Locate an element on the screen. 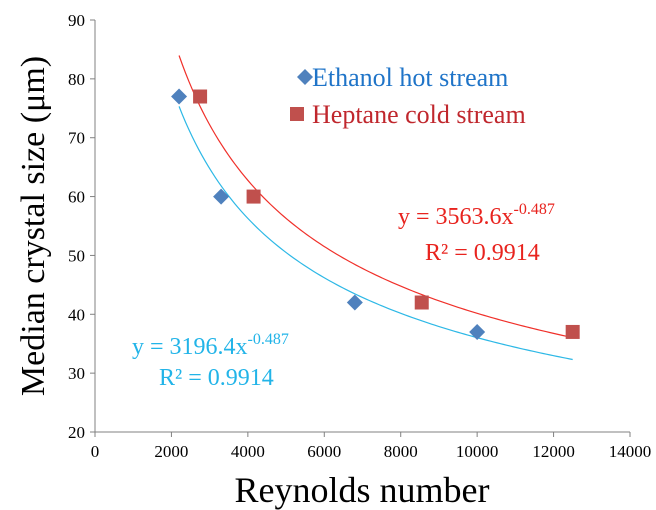 The width and height of the screenshot is (656, 510). y-tick-label: 80 is located at coordinates (76, 79).